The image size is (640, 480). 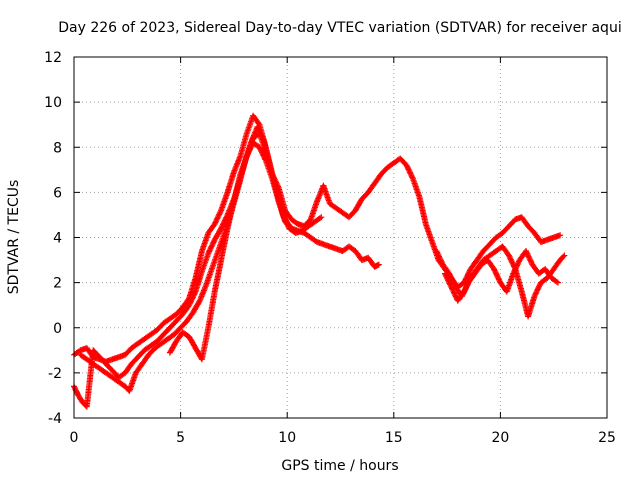 What do you see at coordinates (57, 284) in the screenshot?
I see `y-tick-label: 2` at bounding box center [57, 284].